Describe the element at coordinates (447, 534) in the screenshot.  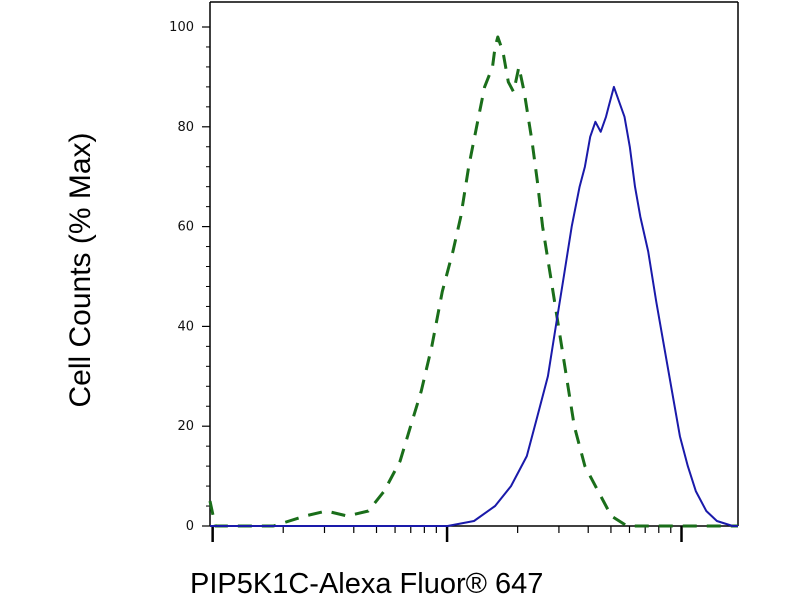
I see `x-axis-ticks` at that location.